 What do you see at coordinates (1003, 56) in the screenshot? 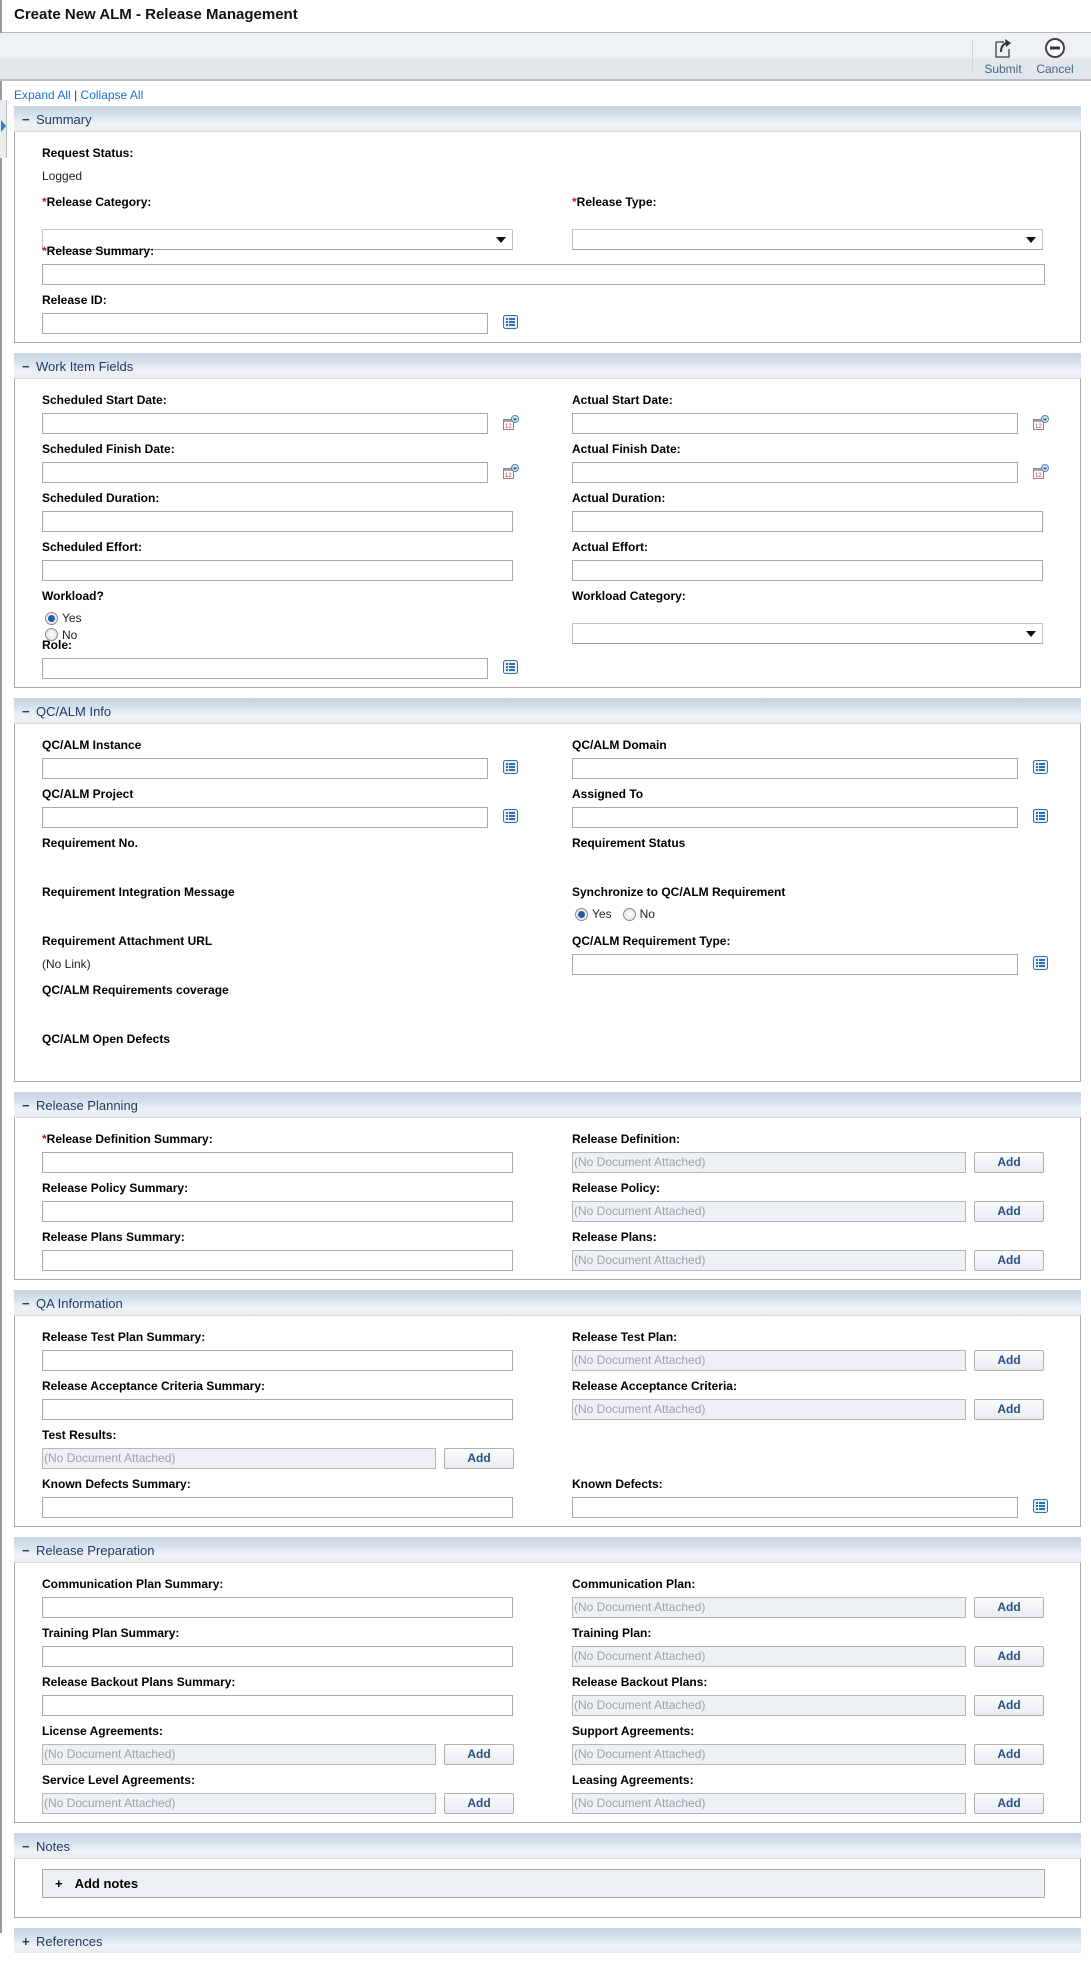
I see `submit-button: Submit` at bounding box center [1003, 56].